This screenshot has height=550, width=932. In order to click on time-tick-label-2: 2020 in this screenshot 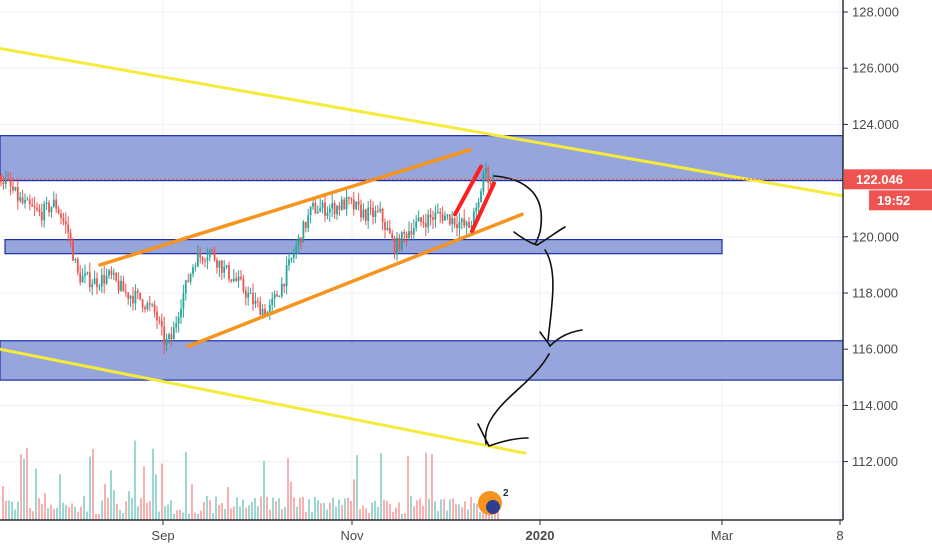, I will do `click(540, 535)`.